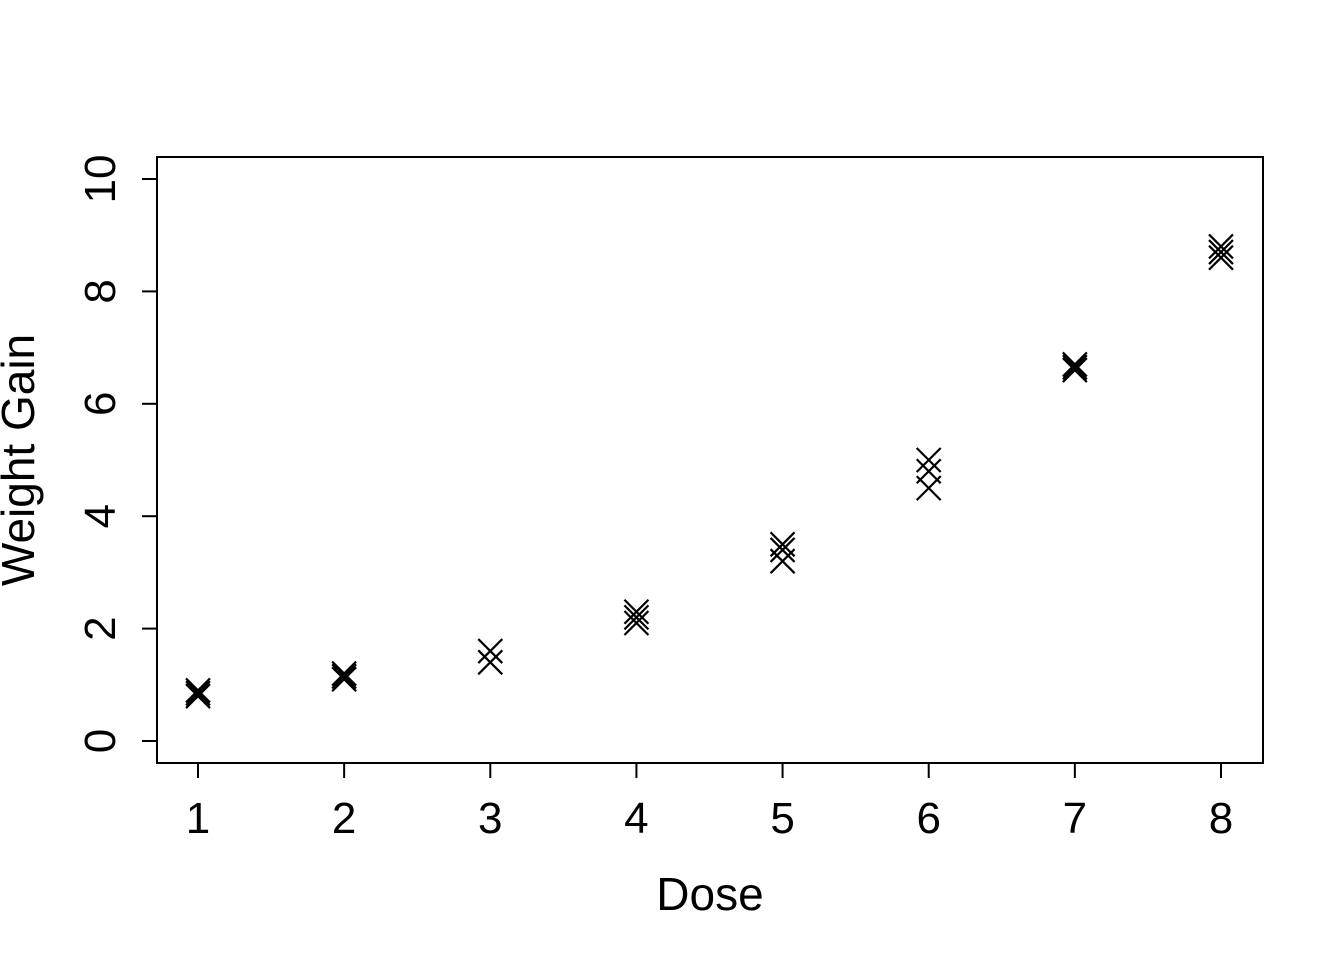 This screenshot has width=1344, height=960. What do you see at coordinates (490, 818) in the screenshot?
I see `x-tick-label: 3` at bounding box center [490, 818].